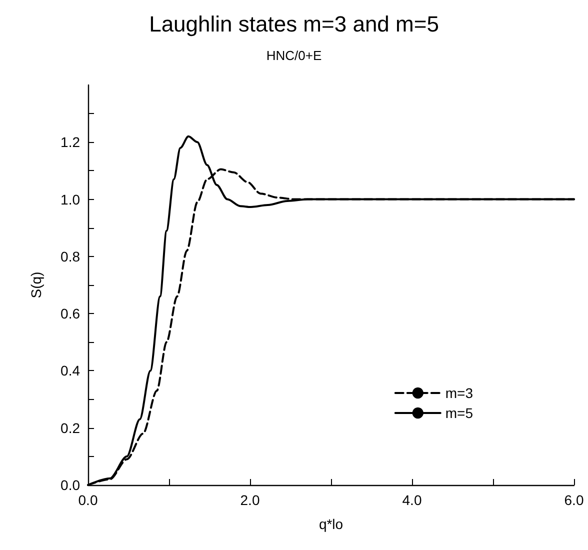 The image size is (588, 550). I want to click on y-tick-label: 0.6, so click(70, 314).